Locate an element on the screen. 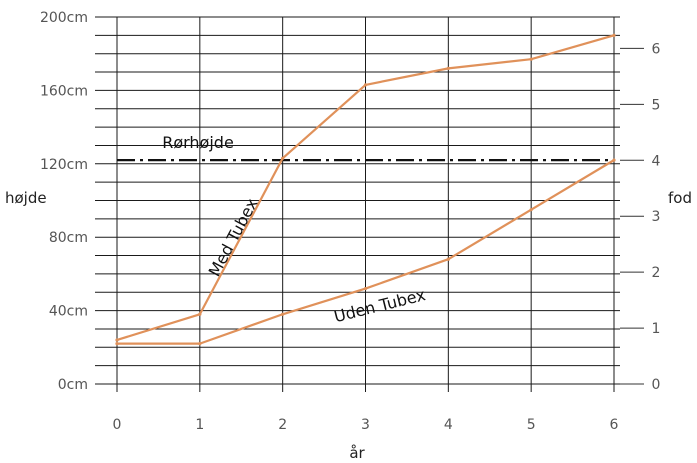 Image resolution: width=697 pixels, height=463 pixels. x-axis-tick-label: 1 is located at coordinates (199, 425).